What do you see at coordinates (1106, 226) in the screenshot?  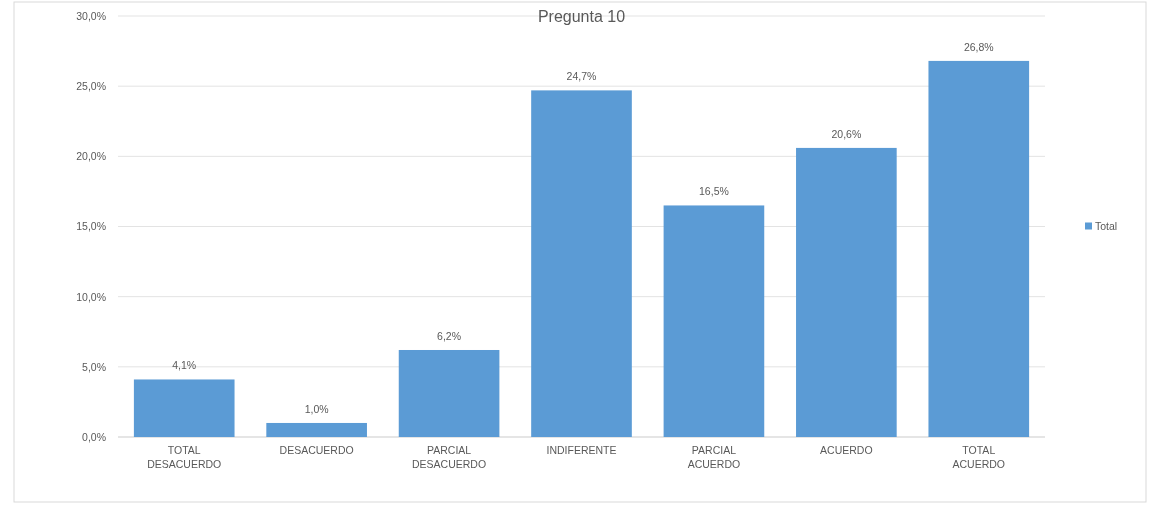 I see `legend-label: Total` at bounding box center [1106, 226].